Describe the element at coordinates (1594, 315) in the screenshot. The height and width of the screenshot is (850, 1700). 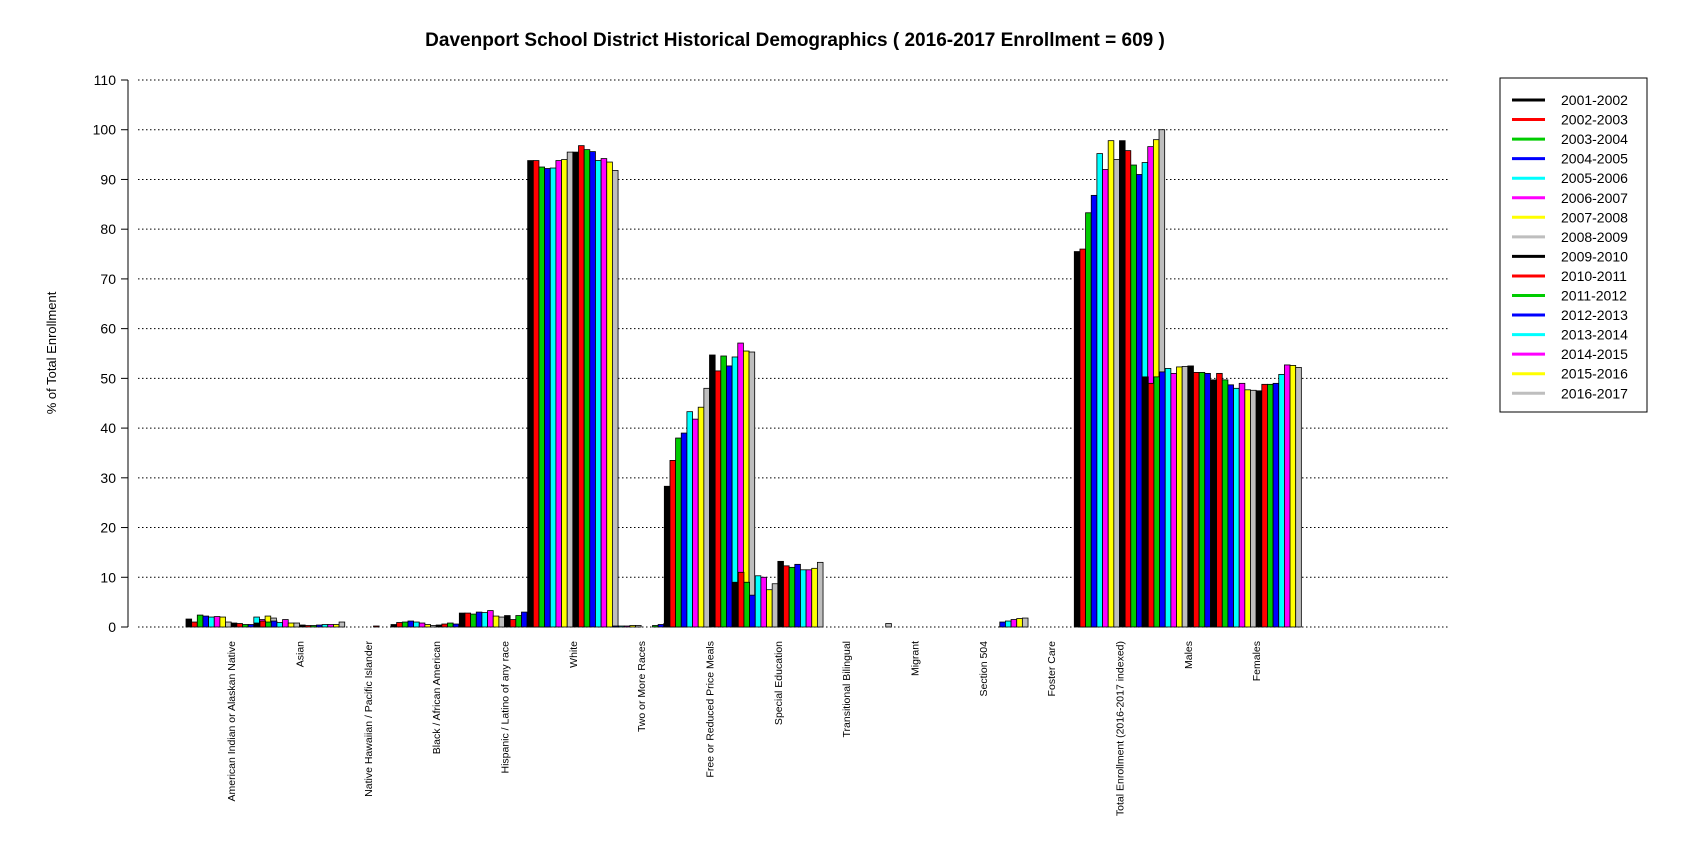
I see `legend-label: 2012-2013` at that location.